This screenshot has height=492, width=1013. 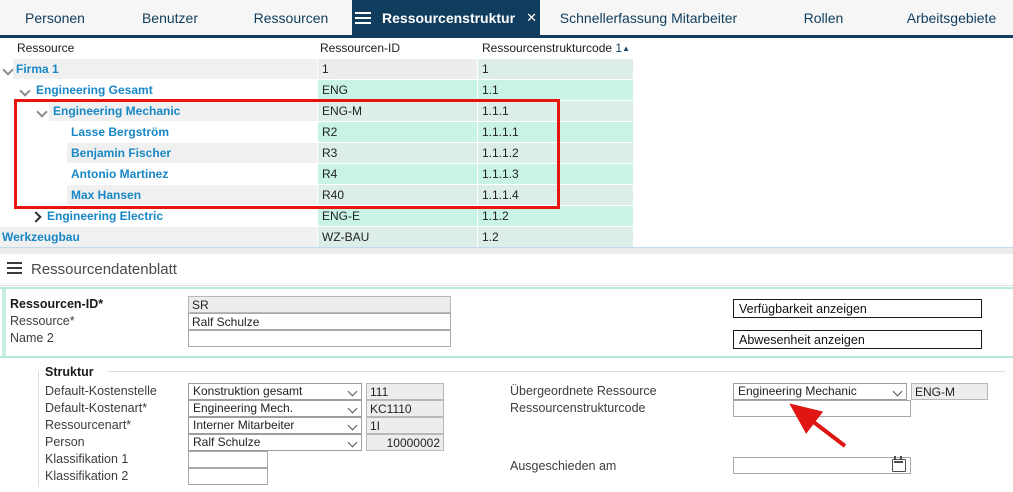 What do you see at coordinates (275, 442) in the screenshot?
I see `person-select: Ralf Schulze` at bounding box center [275, 442].